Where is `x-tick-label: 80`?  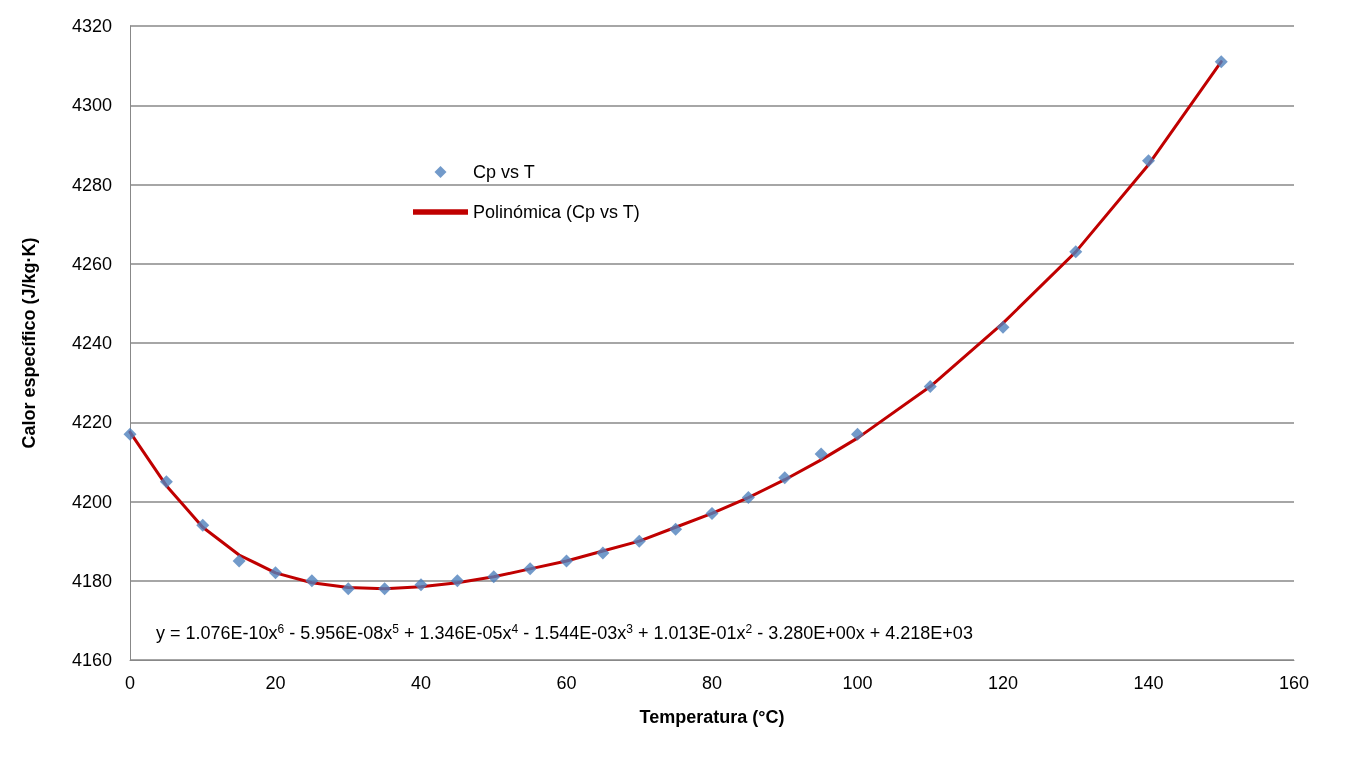
x-tick-label: 80 is located at coordinates (712, 683).